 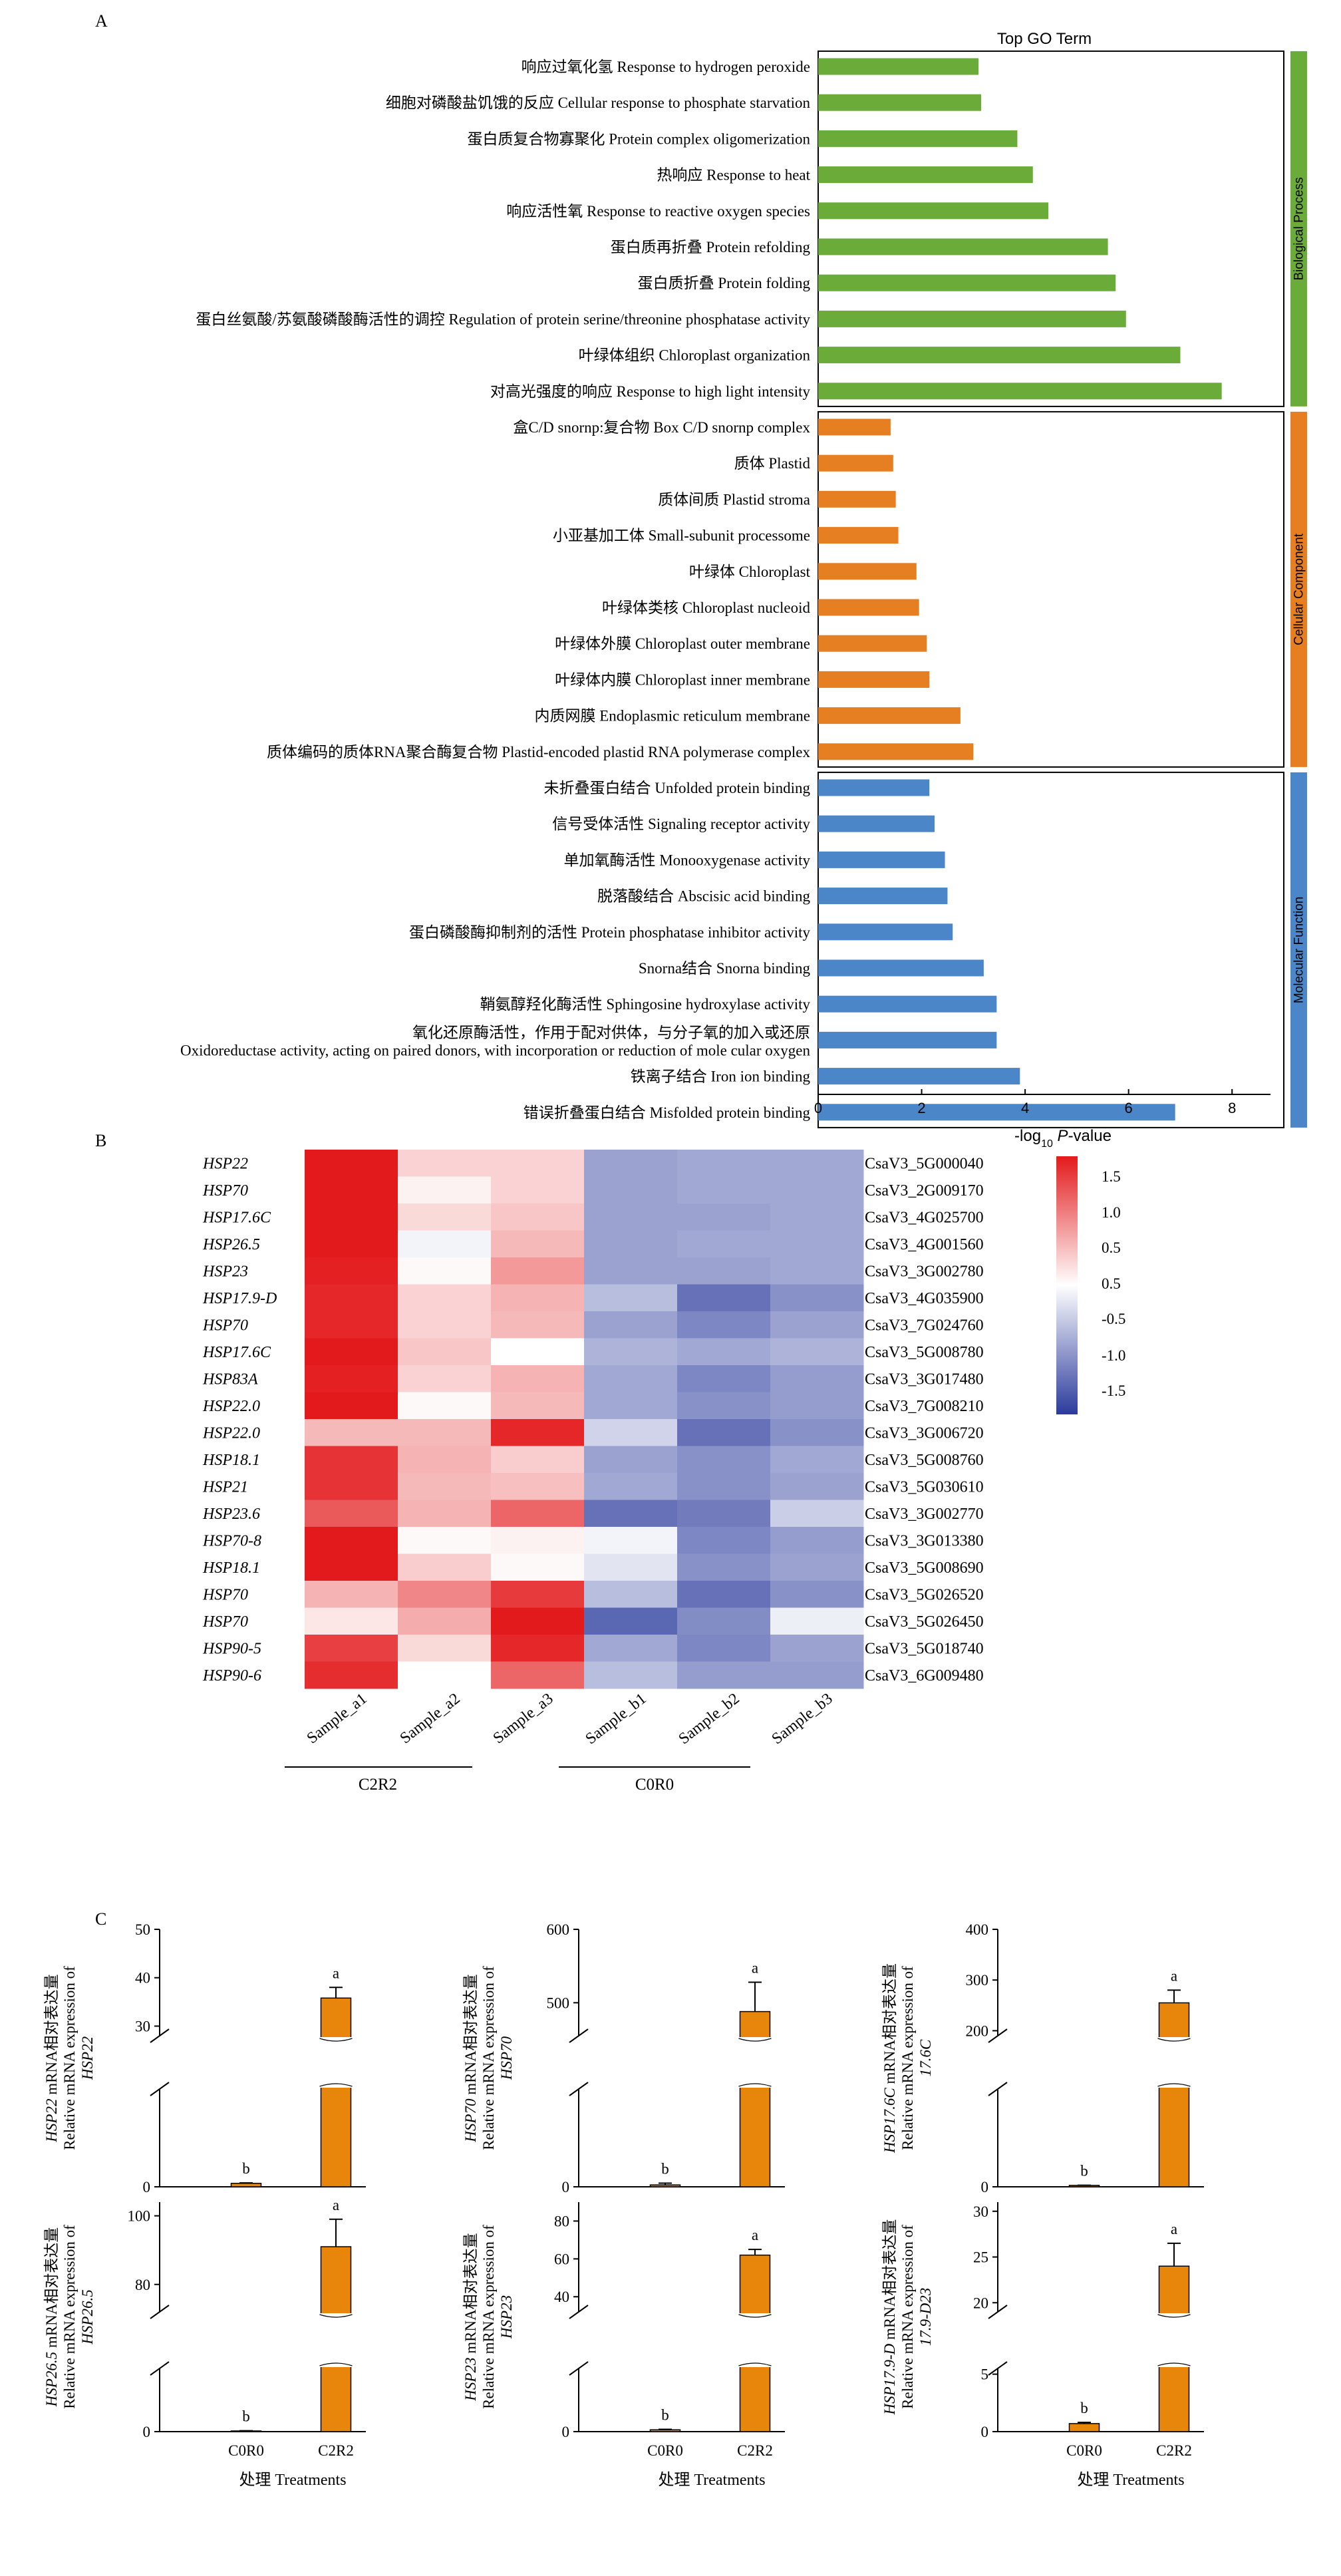 What do you see at coordinates (924, 1568) in the screenshot?
I see `heatmap-row-id: CsaV3_5G008690` at bounding box center [924, 1568].